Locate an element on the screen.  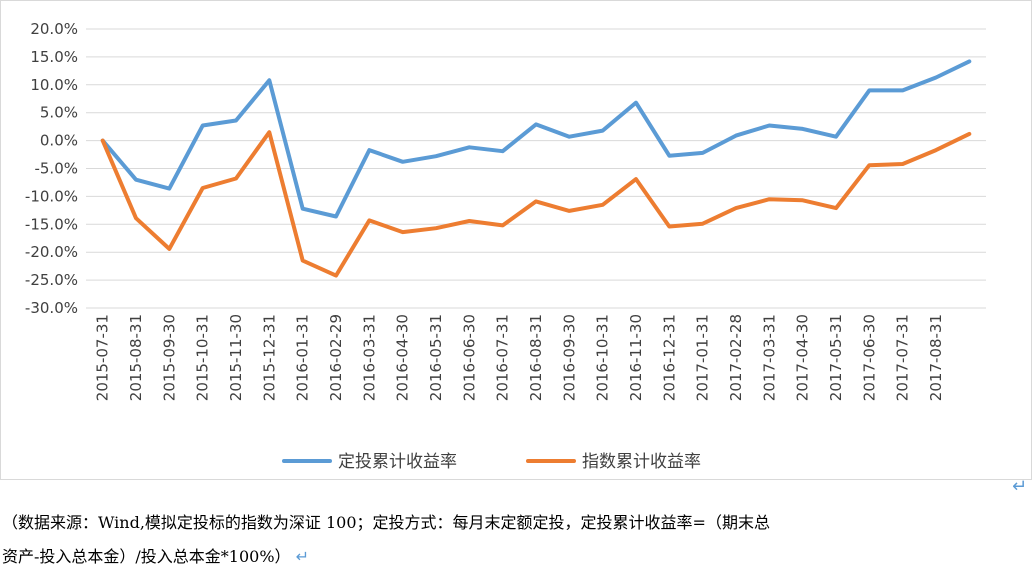
x-tick-label: 2016-03-31 is located at coordinates (369, 357).